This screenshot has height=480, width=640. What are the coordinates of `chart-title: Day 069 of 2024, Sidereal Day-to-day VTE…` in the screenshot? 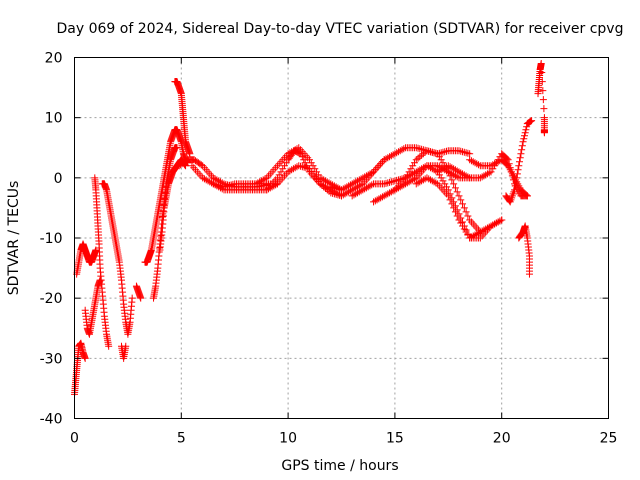 It's located at (340, 29).